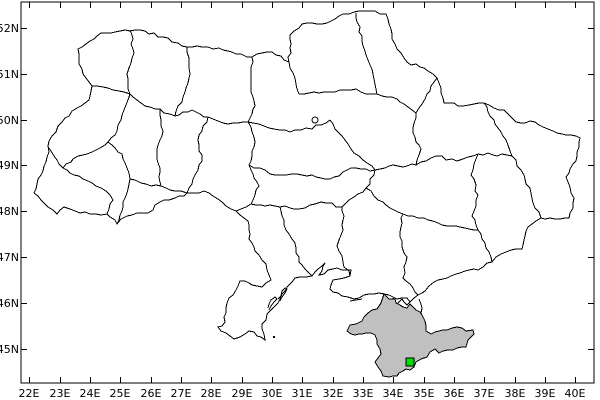 Image resolution: width=600 pixels, height=400 pixels. What do you see at coordinates (211, 393) in the screenshot?
I see `x-tick-label: 28E` at bounding box center [211, 393].